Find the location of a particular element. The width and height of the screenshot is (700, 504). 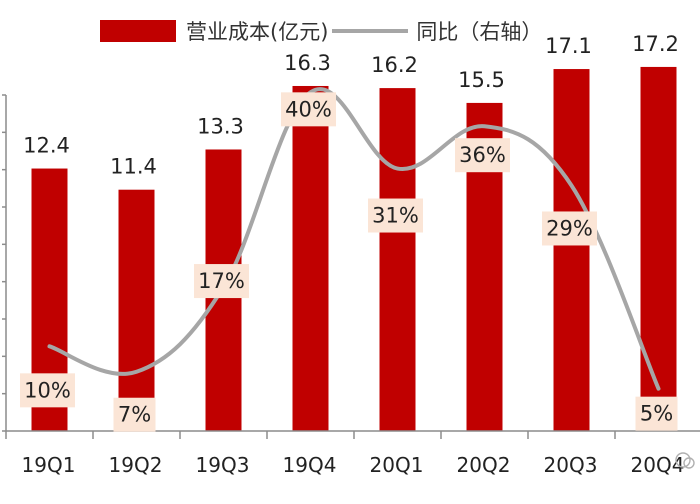

bar-value-label: 13.3 is located at coordinates (220, 126).